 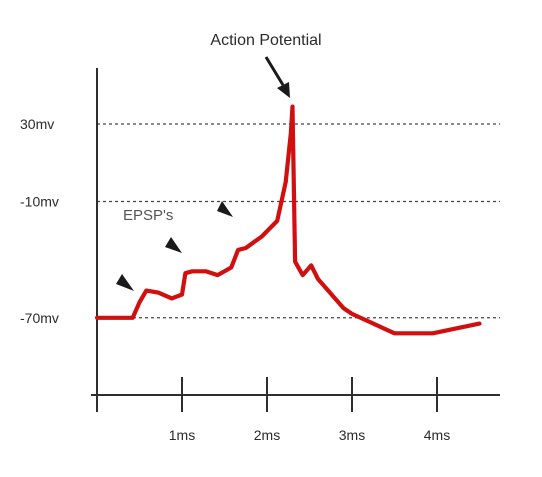 What do you see at coordinates (277, 77) in the screenshot?
I see `action-potential-arrow` at bounding box center [277, 77].